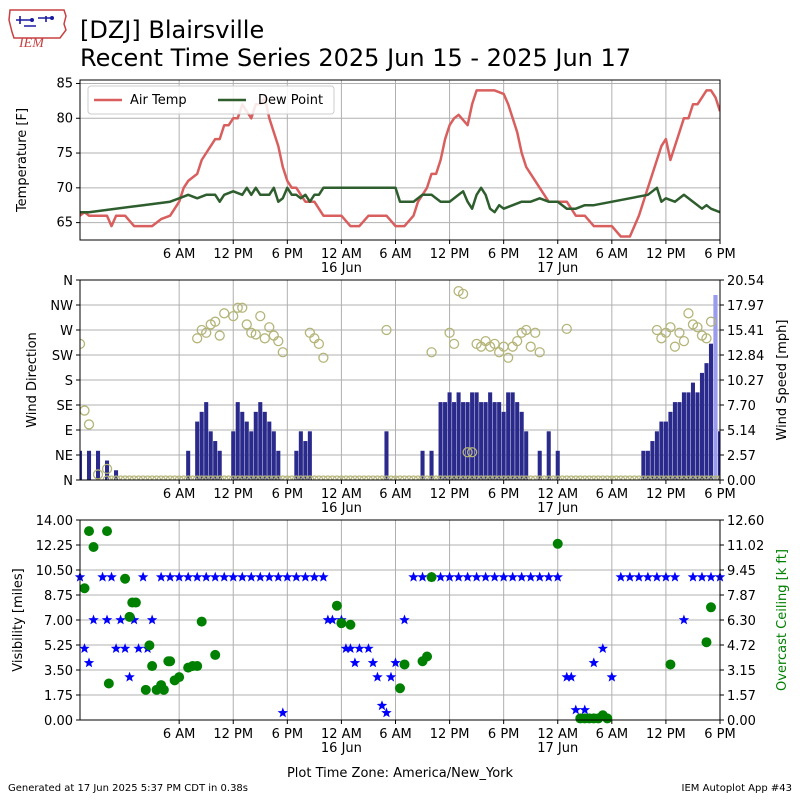 The image size is (800, 800). I want to click on visibility-axis-label: Visibility [miles], so click(18, 619).